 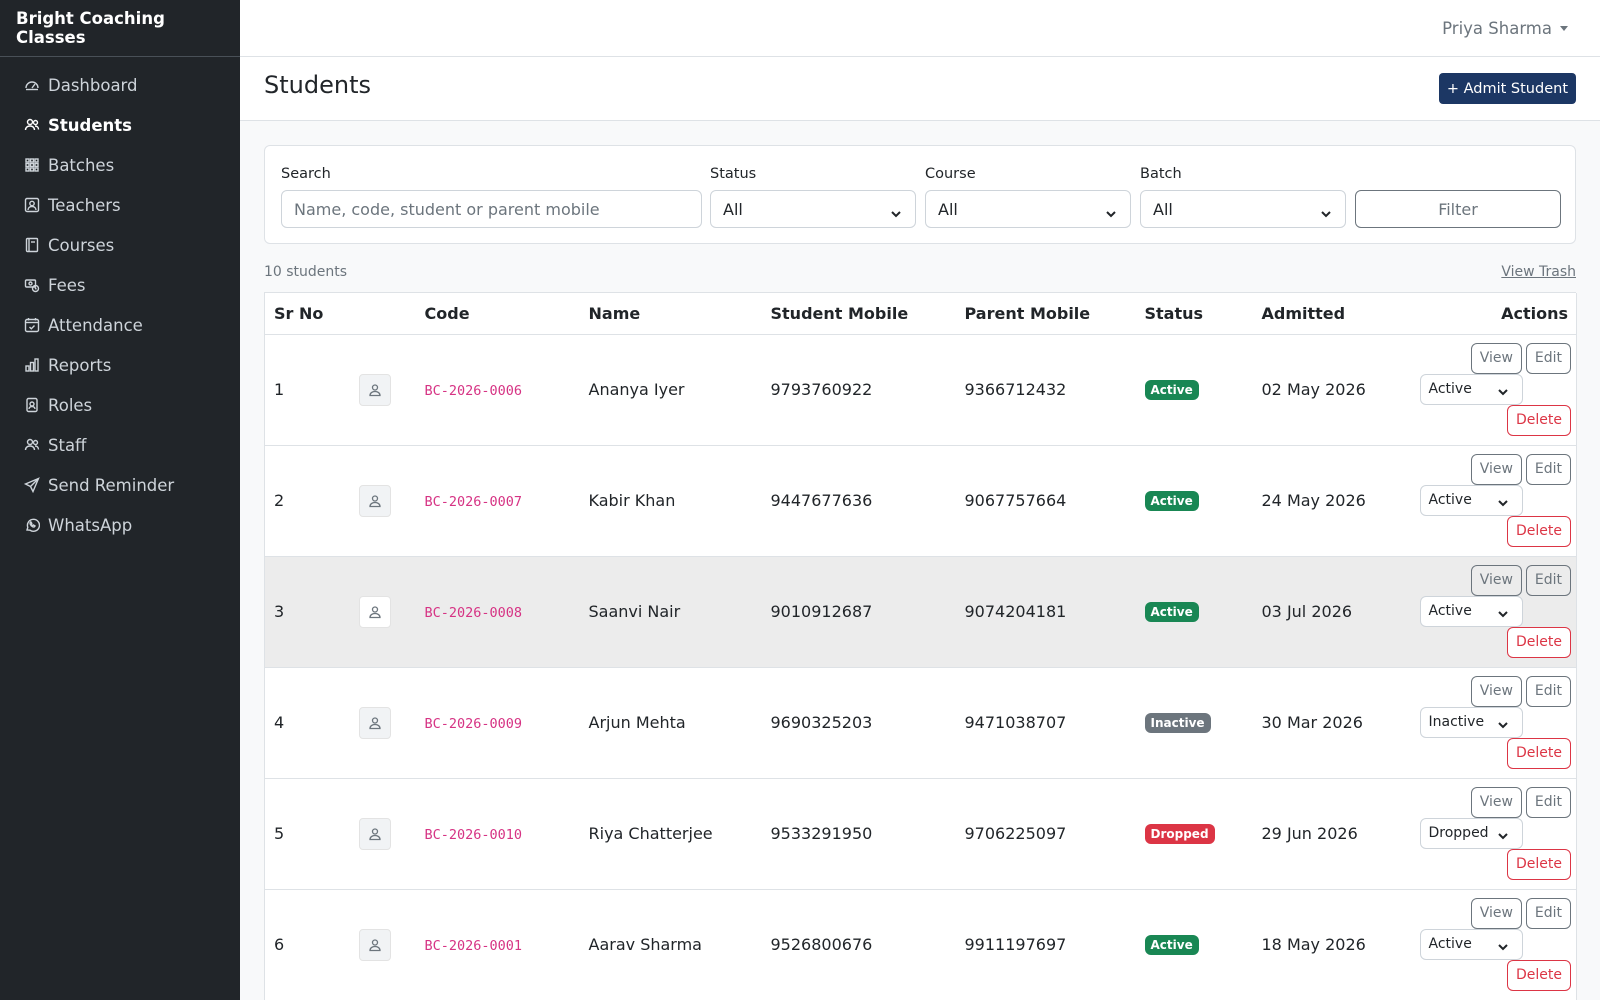 I want to click on sidebar-item-label: Attendance, so click(x=95, y=325).